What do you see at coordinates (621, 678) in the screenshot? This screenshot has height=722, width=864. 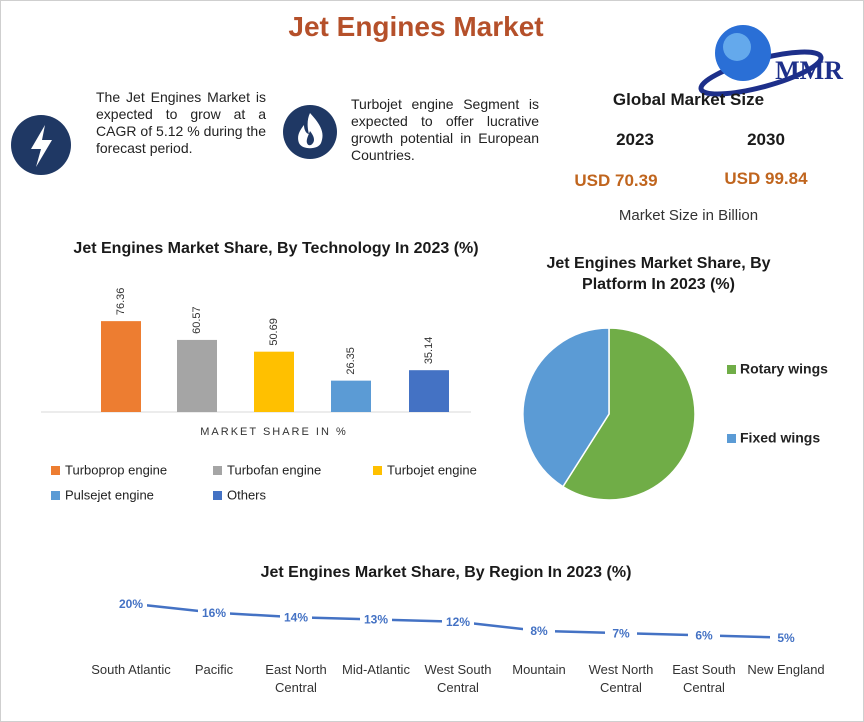 I see `x-tick-label: West North Central` at bounding box center [621, 678].